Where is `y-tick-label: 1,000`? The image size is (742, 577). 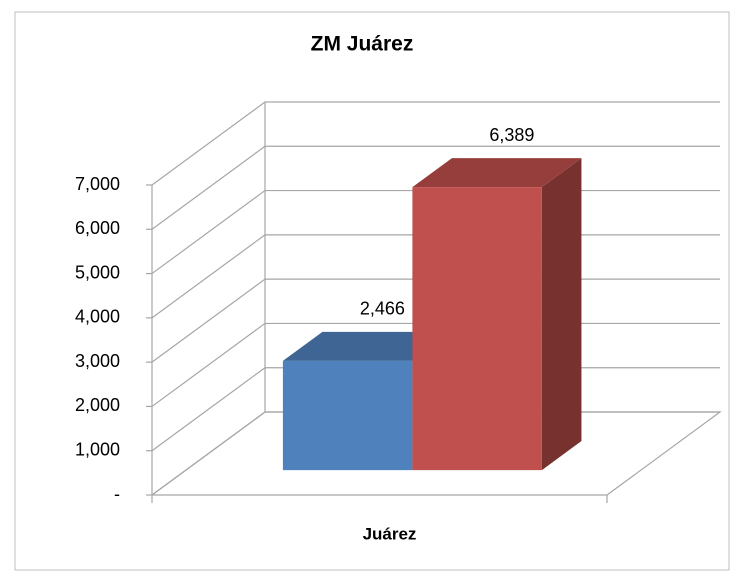
y-tick-label: 1,000 is located at coordinates (97, 449).